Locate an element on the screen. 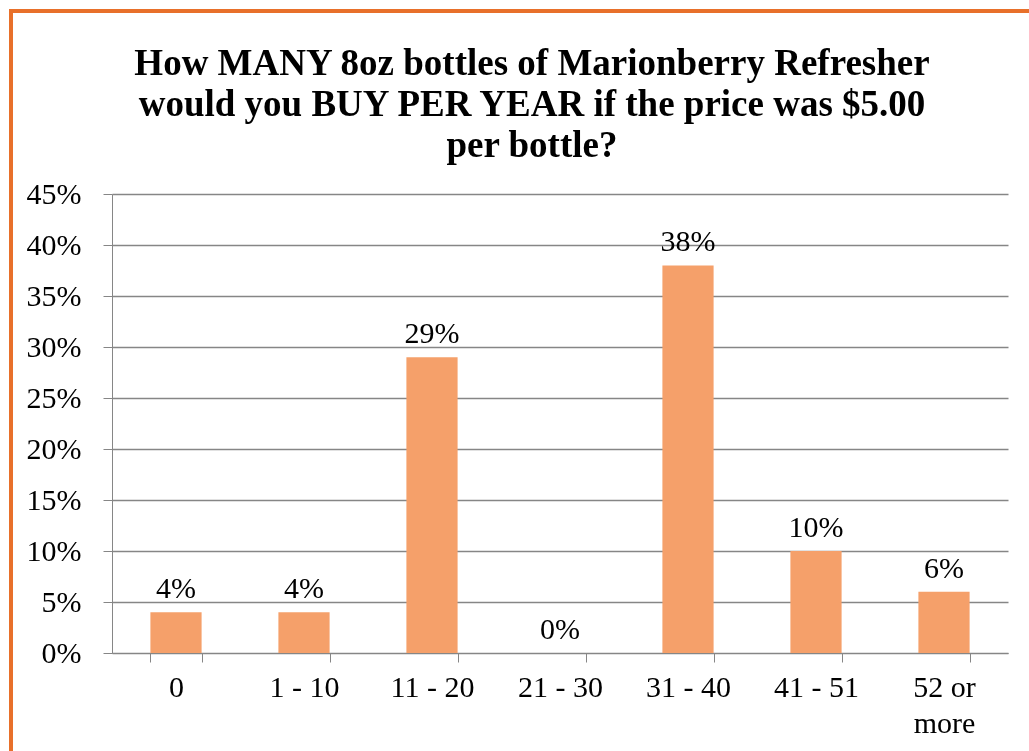 The width and height of the screenshot is (1029, 751). x-tick-label: 21 - 30 is located at coordinates (560, 686).